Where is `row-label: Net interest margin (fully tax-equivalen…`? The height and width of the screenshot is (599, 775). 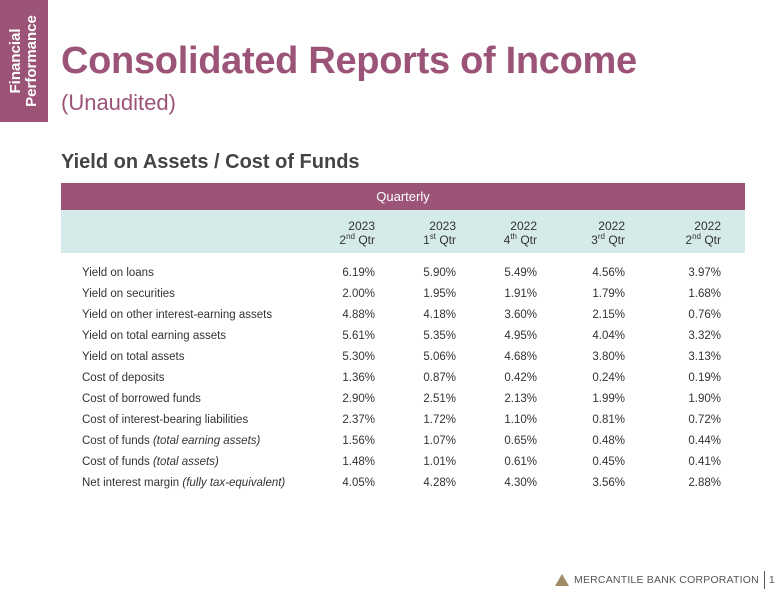
row-label: Net interest margin (fully tax-equivalen… is located at coordinates (184, 483).